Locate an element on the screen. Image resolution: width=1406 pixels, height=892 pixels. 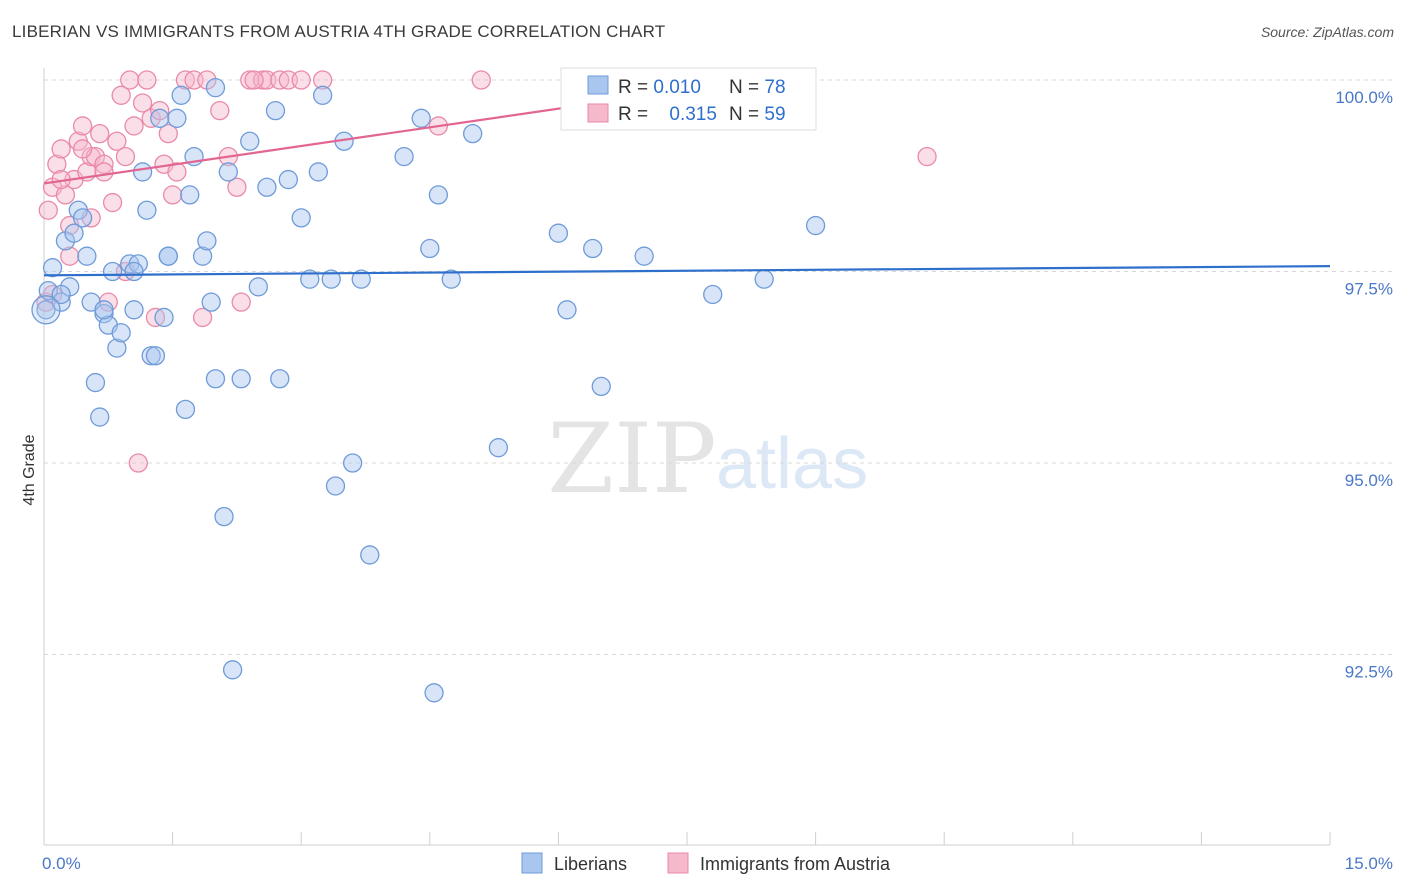
watermark-zip: ZIP is located at coordinates (631, 459).